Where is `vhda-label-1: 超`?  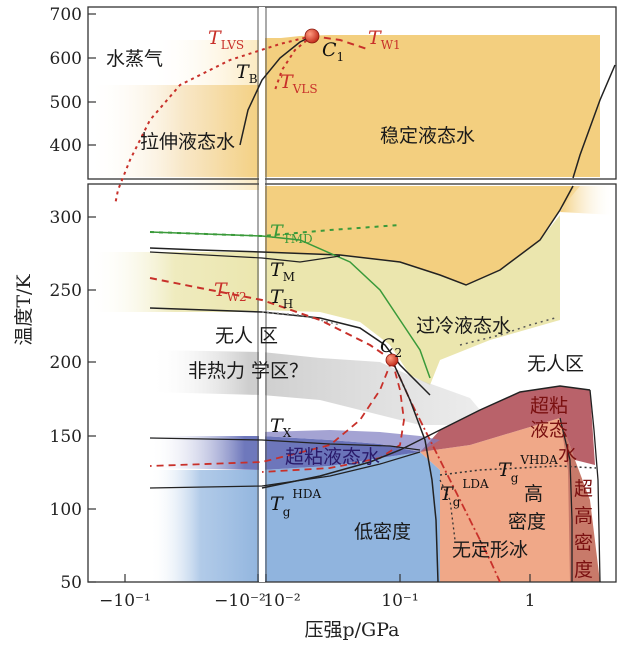 vhda-label-1: 超 is located at coordinates (583, 489).